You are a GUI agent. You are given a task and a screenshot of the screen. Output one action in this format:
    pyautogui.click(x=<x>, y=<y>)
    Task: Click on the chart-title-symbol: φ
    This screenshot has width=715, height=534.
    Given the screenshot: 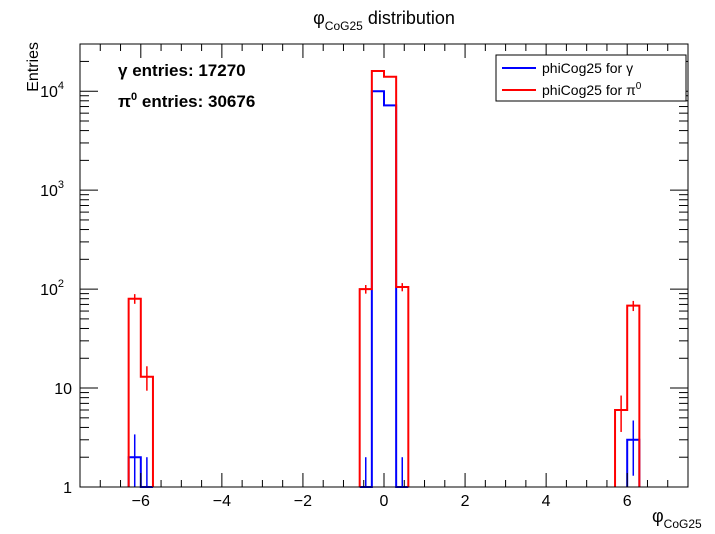 What is the action you would take?
    pyautogui.click(x=319, y=18)
    